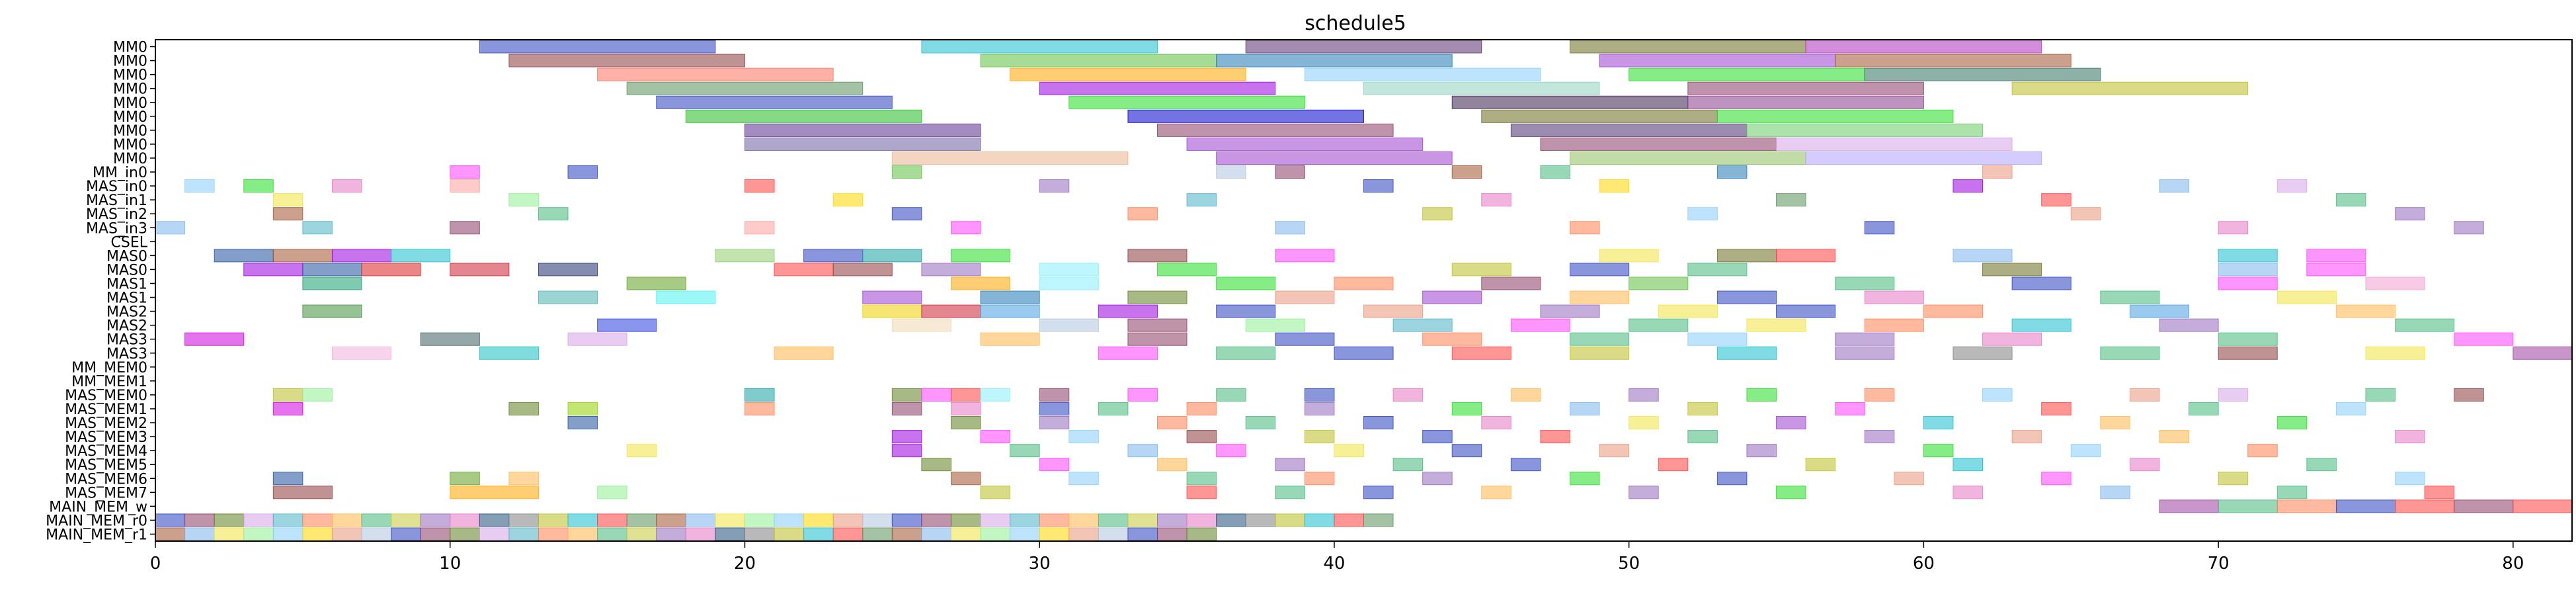  Describe the element at coordinates (130, 117) in the screenshot. I see `y-tick-label: MM0` at that location.